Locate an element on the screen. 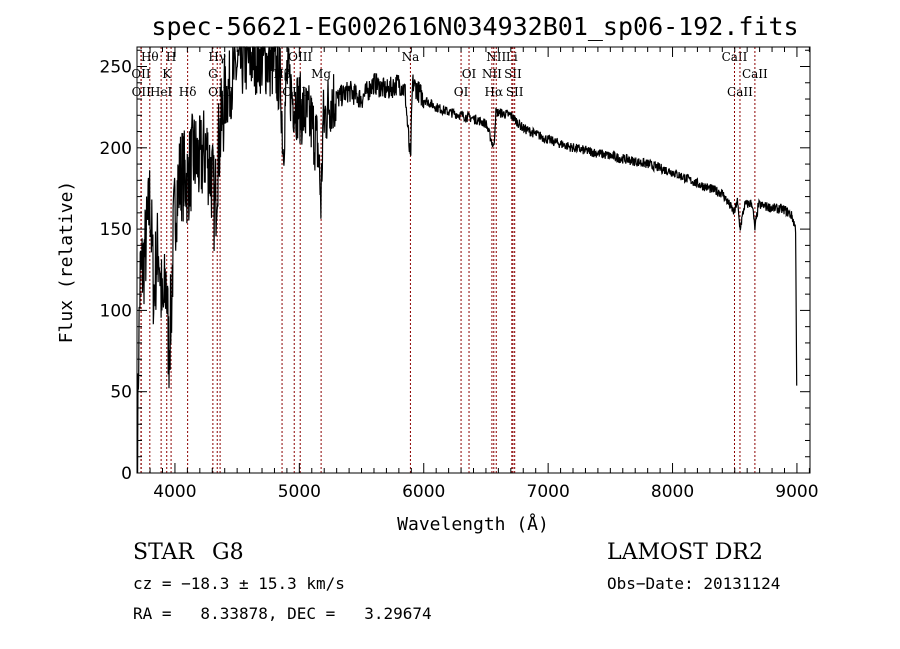  y-tick-label: 200 is located at coordinates (116, 149).